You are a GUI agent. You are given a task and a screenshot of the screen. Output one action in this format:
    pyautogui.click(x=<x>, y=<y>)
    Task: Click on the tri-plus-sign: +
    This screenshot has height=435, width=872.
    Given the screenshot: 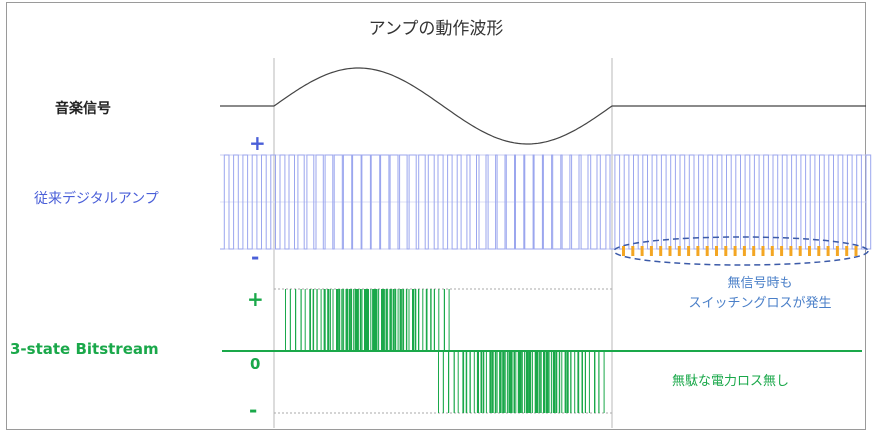 What is the action you would take?
    pyautogui.click(x=255, y=299)
    